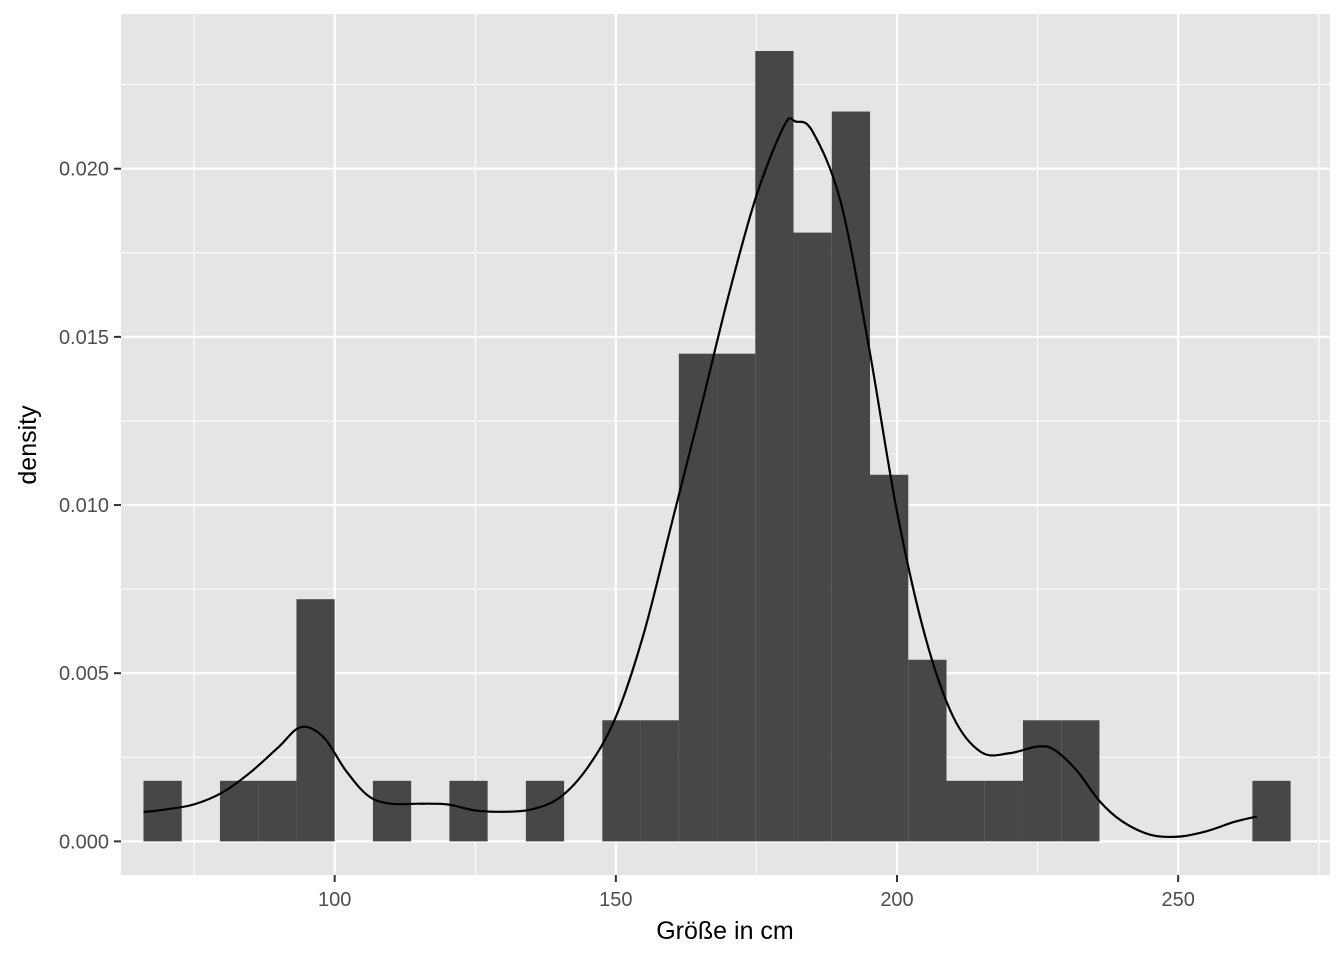  I want to click on y-axis-ticks: 0.000 0.005 0.010 0.015 0.020, so click(90, 506).